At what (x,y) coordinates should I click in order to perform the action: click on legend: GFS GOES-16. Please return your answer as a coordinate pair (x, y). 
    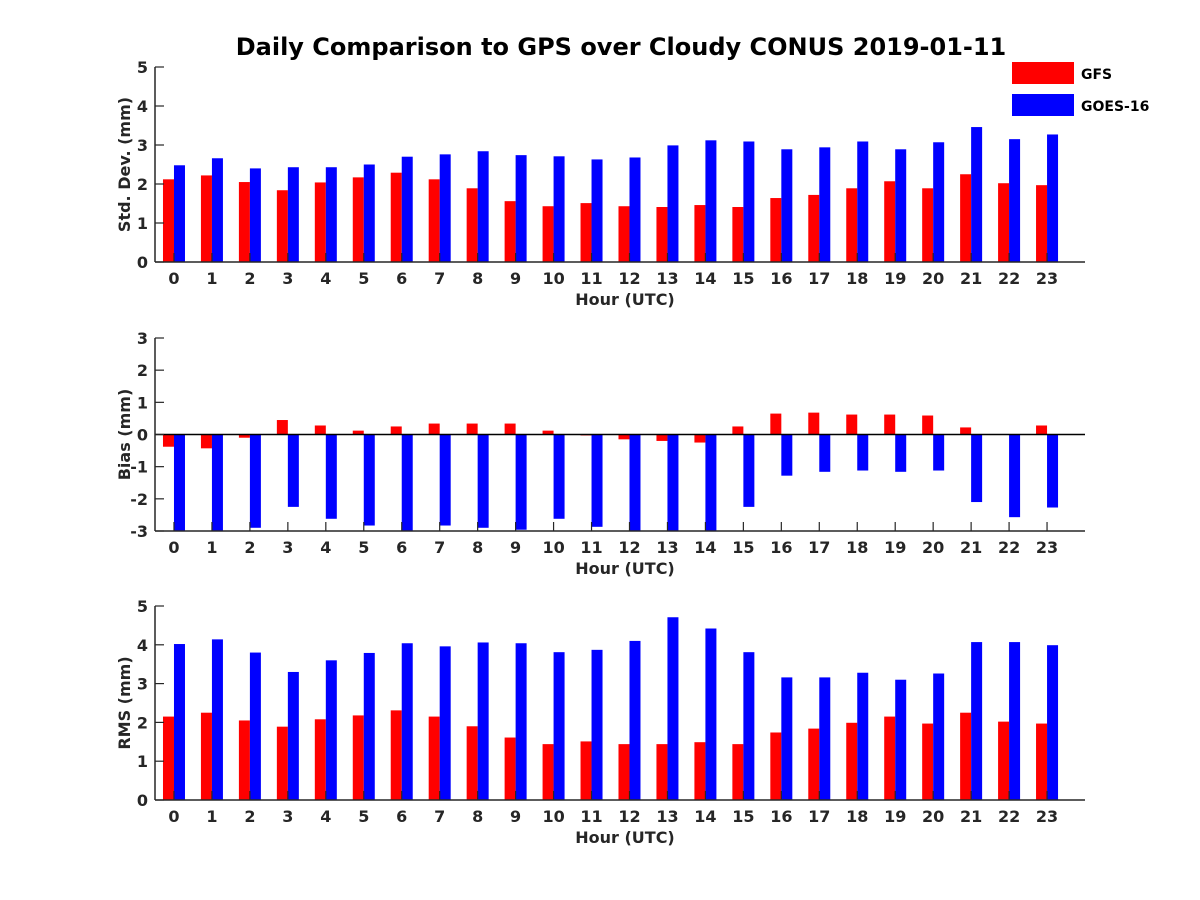
    Looking at the image, I should click on (1080, 89).